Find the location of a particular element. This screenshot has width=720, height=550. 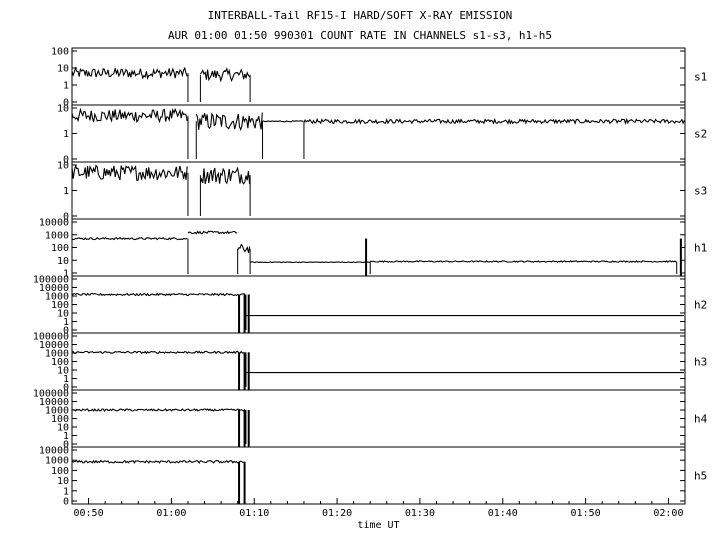

ytick-label-h3: 1000 is located at coordinates (57, 354).